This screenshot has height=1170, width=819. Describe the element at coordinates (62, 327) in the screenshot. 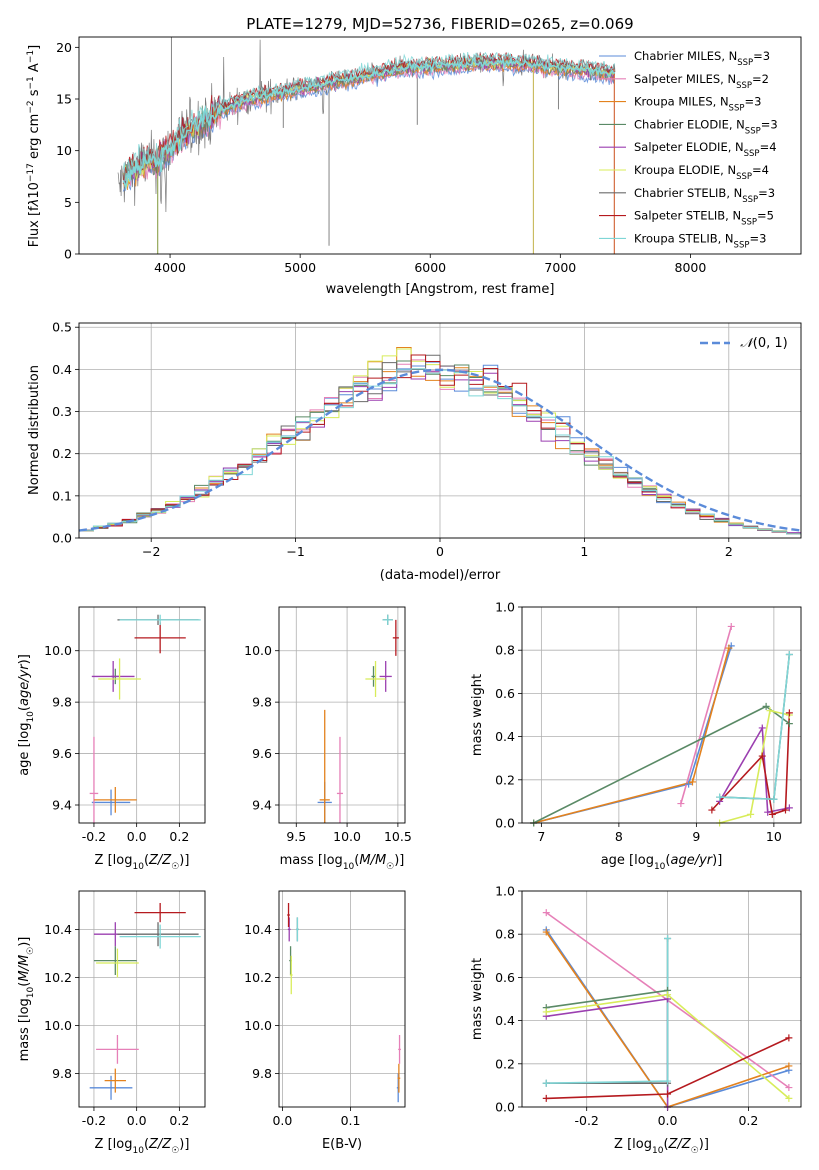

I see `y-tick-label: 0.5` at that location.